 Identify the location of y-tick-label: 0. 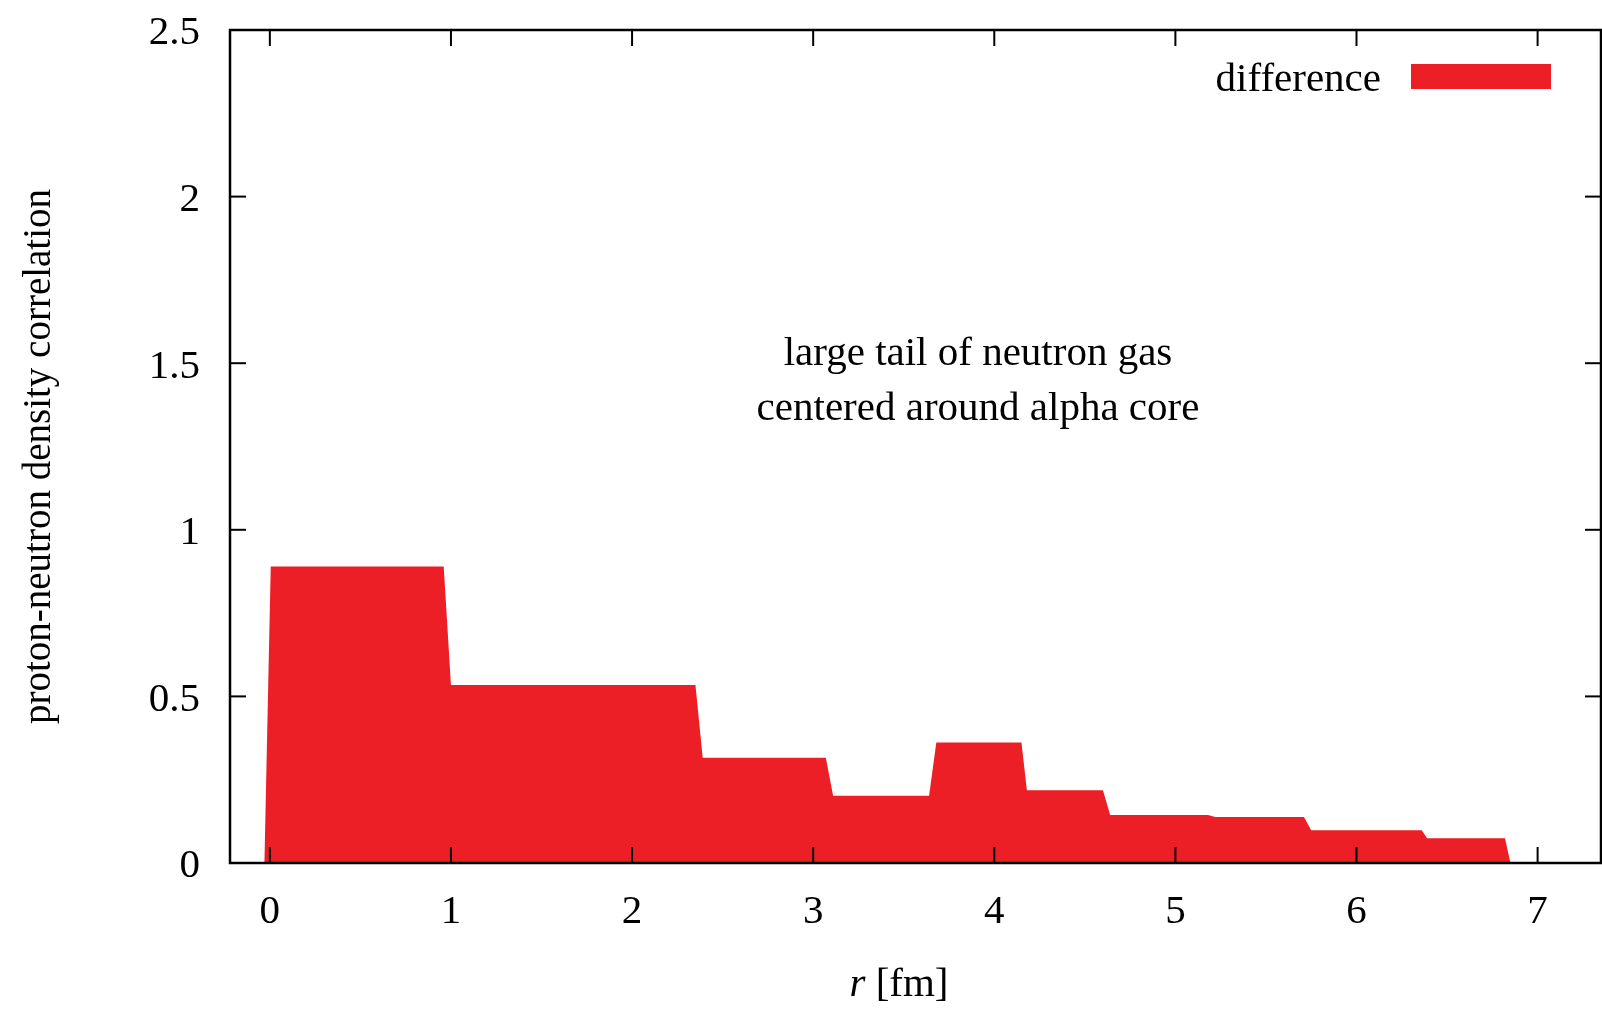
(189, 863).